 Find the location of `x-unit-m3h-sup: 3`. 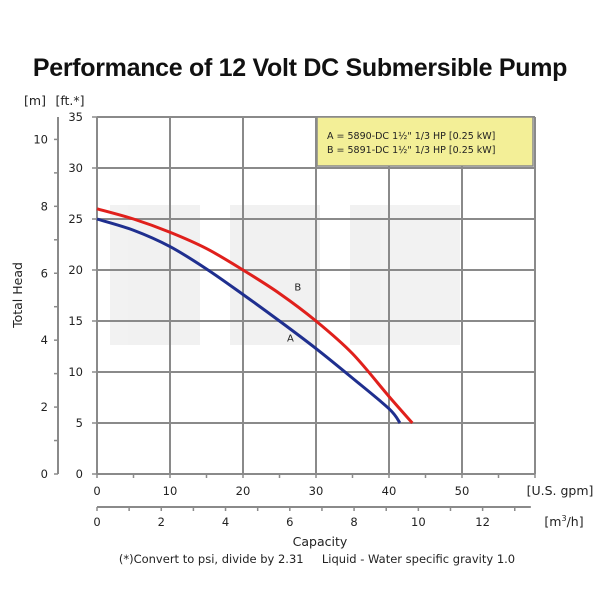

x-unit-m3h-sup: 3 is located at coordinates (563, 518).